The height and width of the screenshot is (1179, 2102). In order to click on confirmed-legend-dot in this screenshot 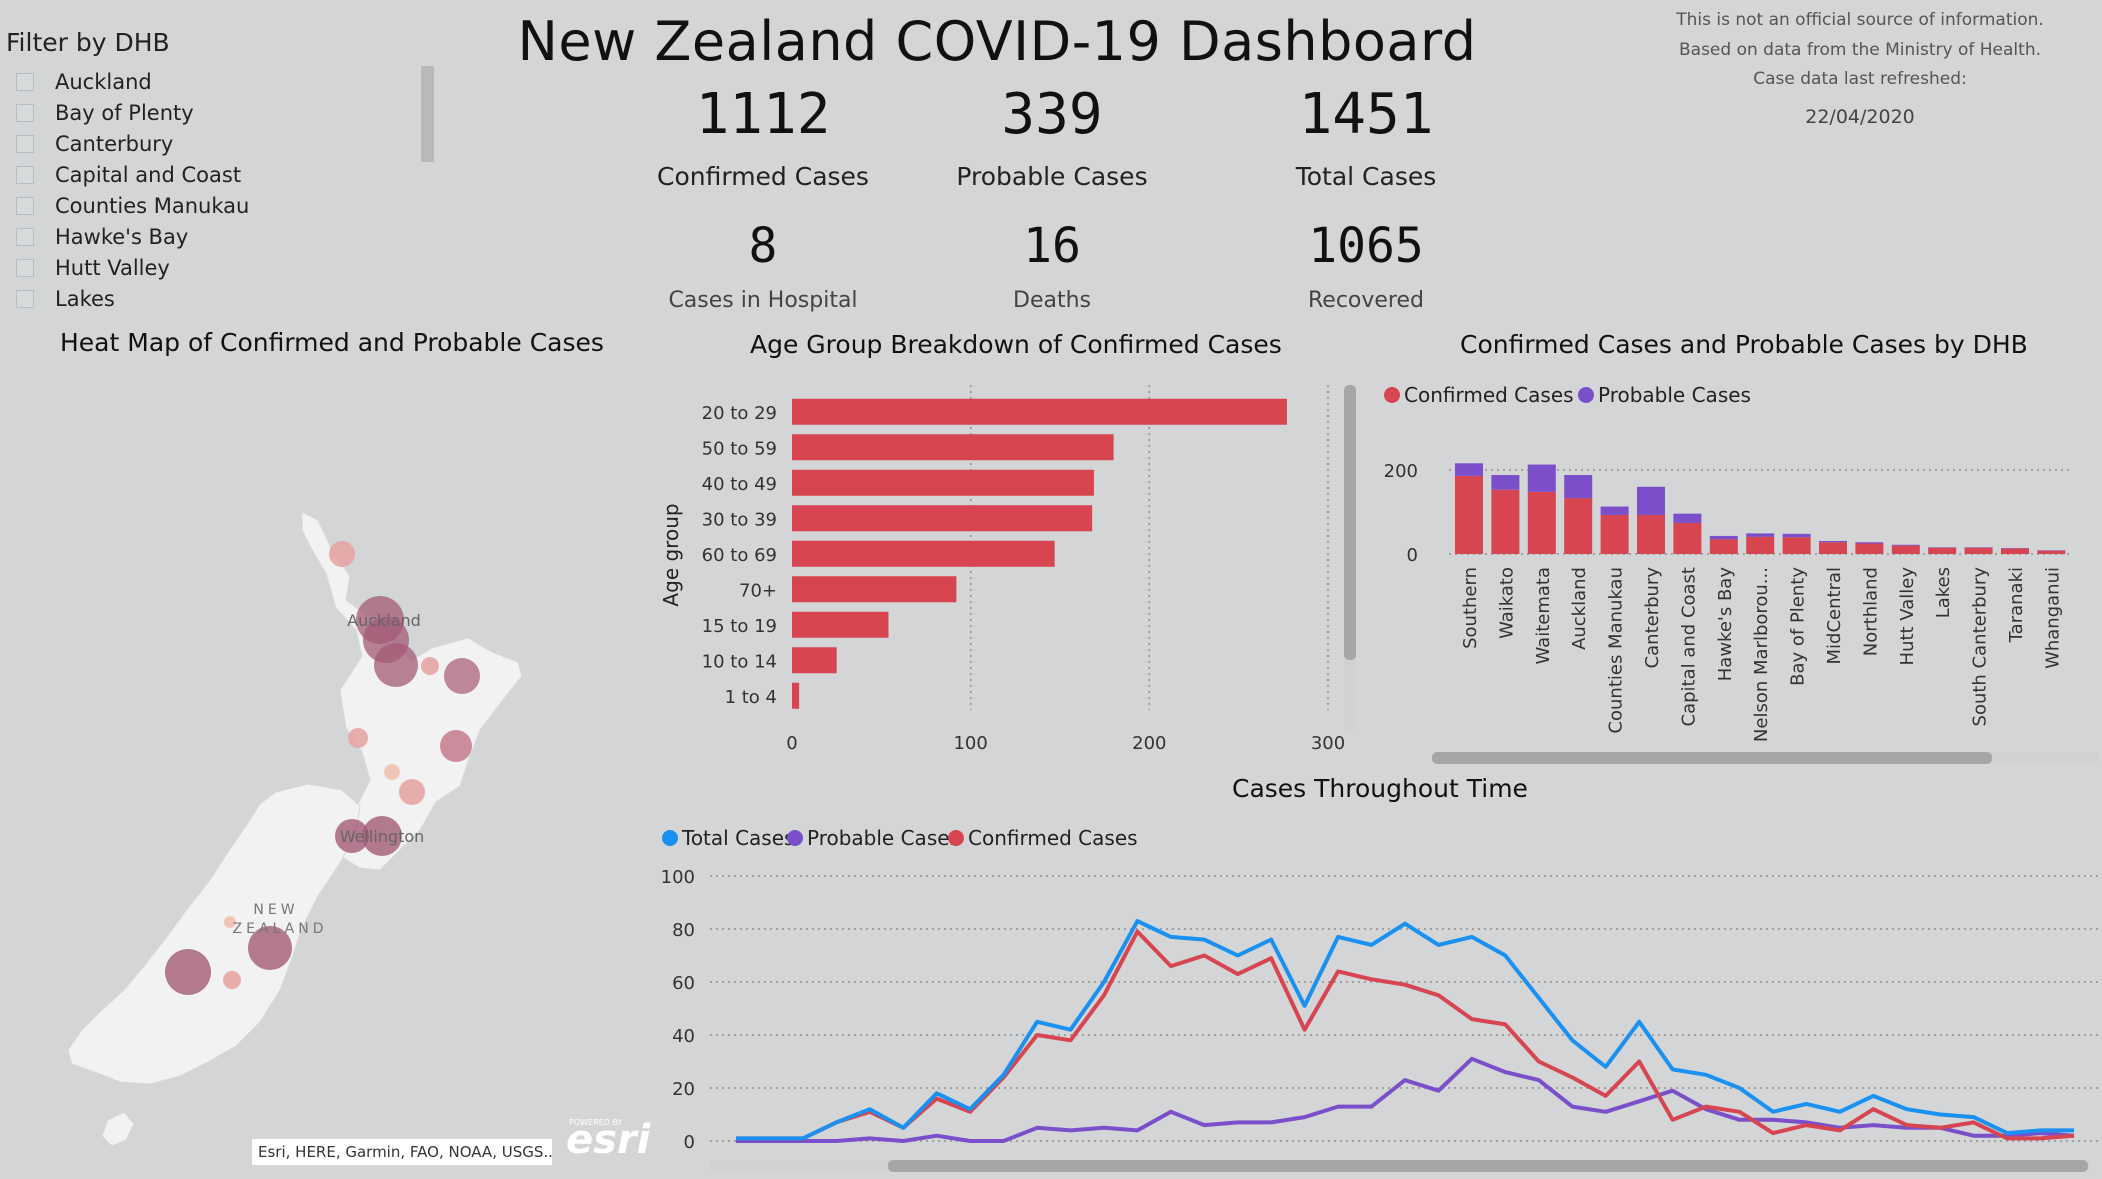, I will do `click(1392, 395)`.